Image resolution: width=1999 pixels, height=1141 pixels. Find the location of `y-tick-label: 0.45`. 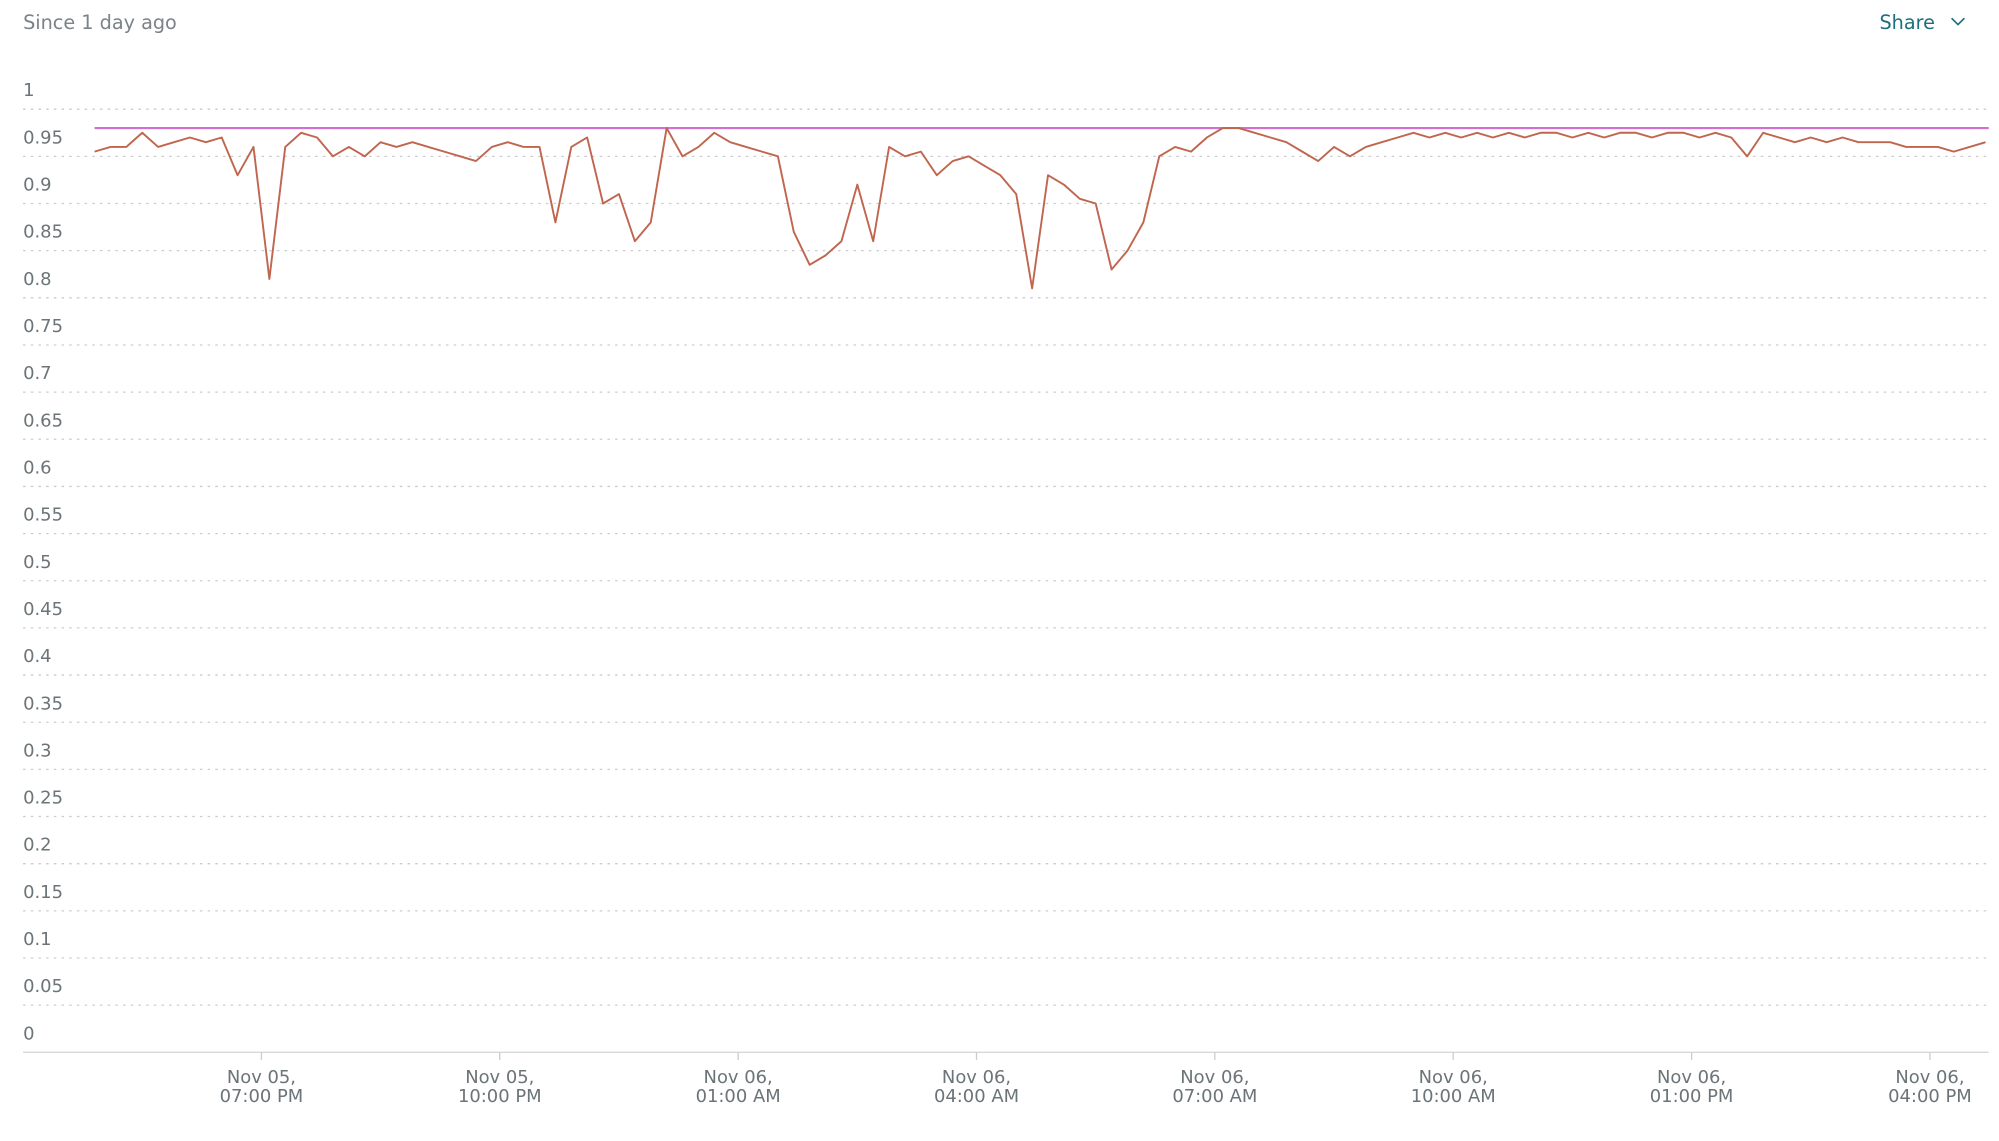

y-tick-label: 0.45 is located at coordinates (43, 609).